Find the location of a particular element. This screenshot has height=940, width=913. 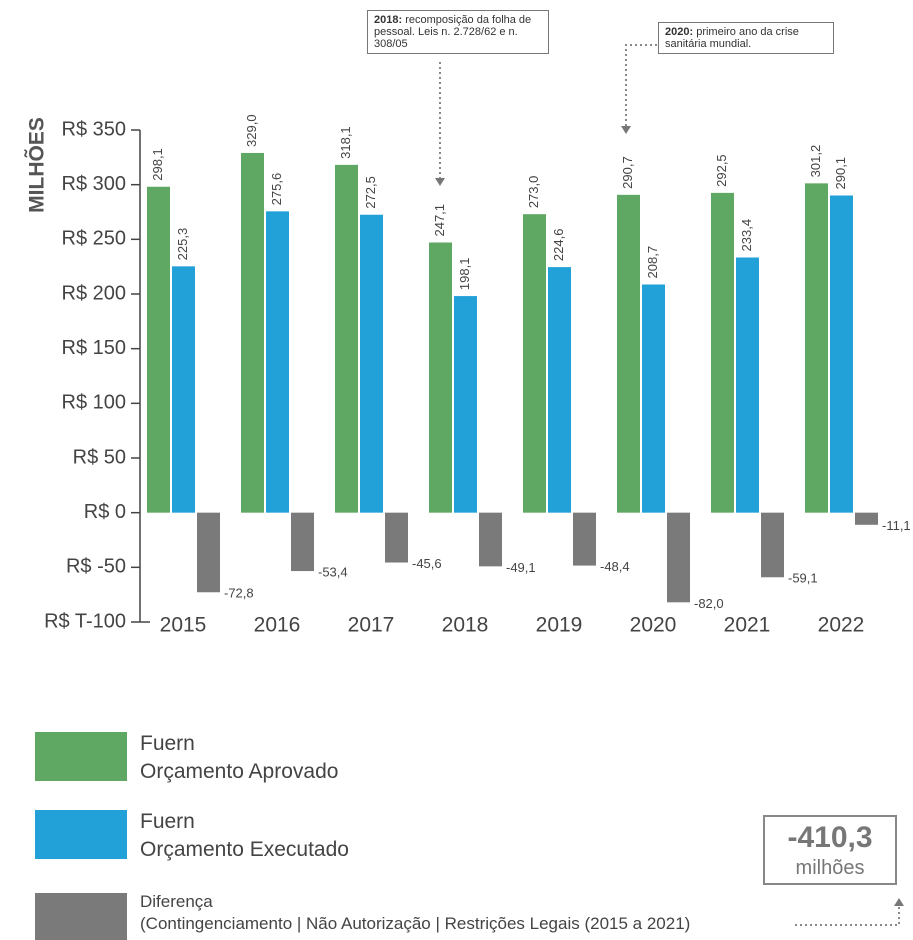

x-tick-label: 2017 is located at coordinates (371, 625).